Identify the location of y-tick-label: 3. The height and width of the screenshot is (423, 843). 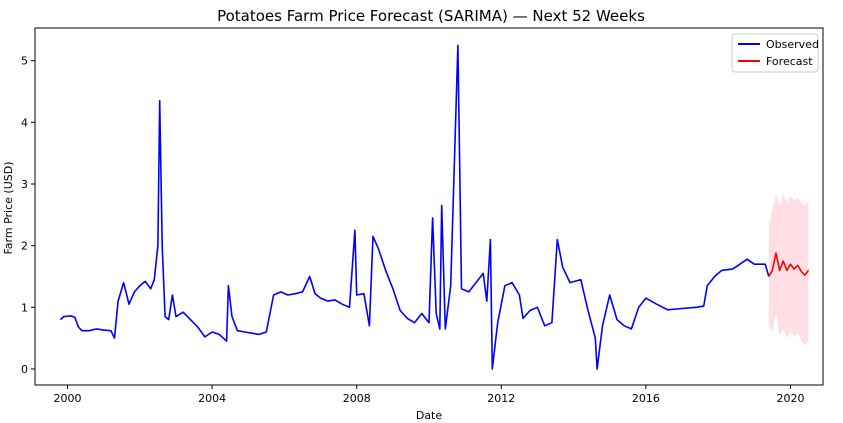
(24, 184).